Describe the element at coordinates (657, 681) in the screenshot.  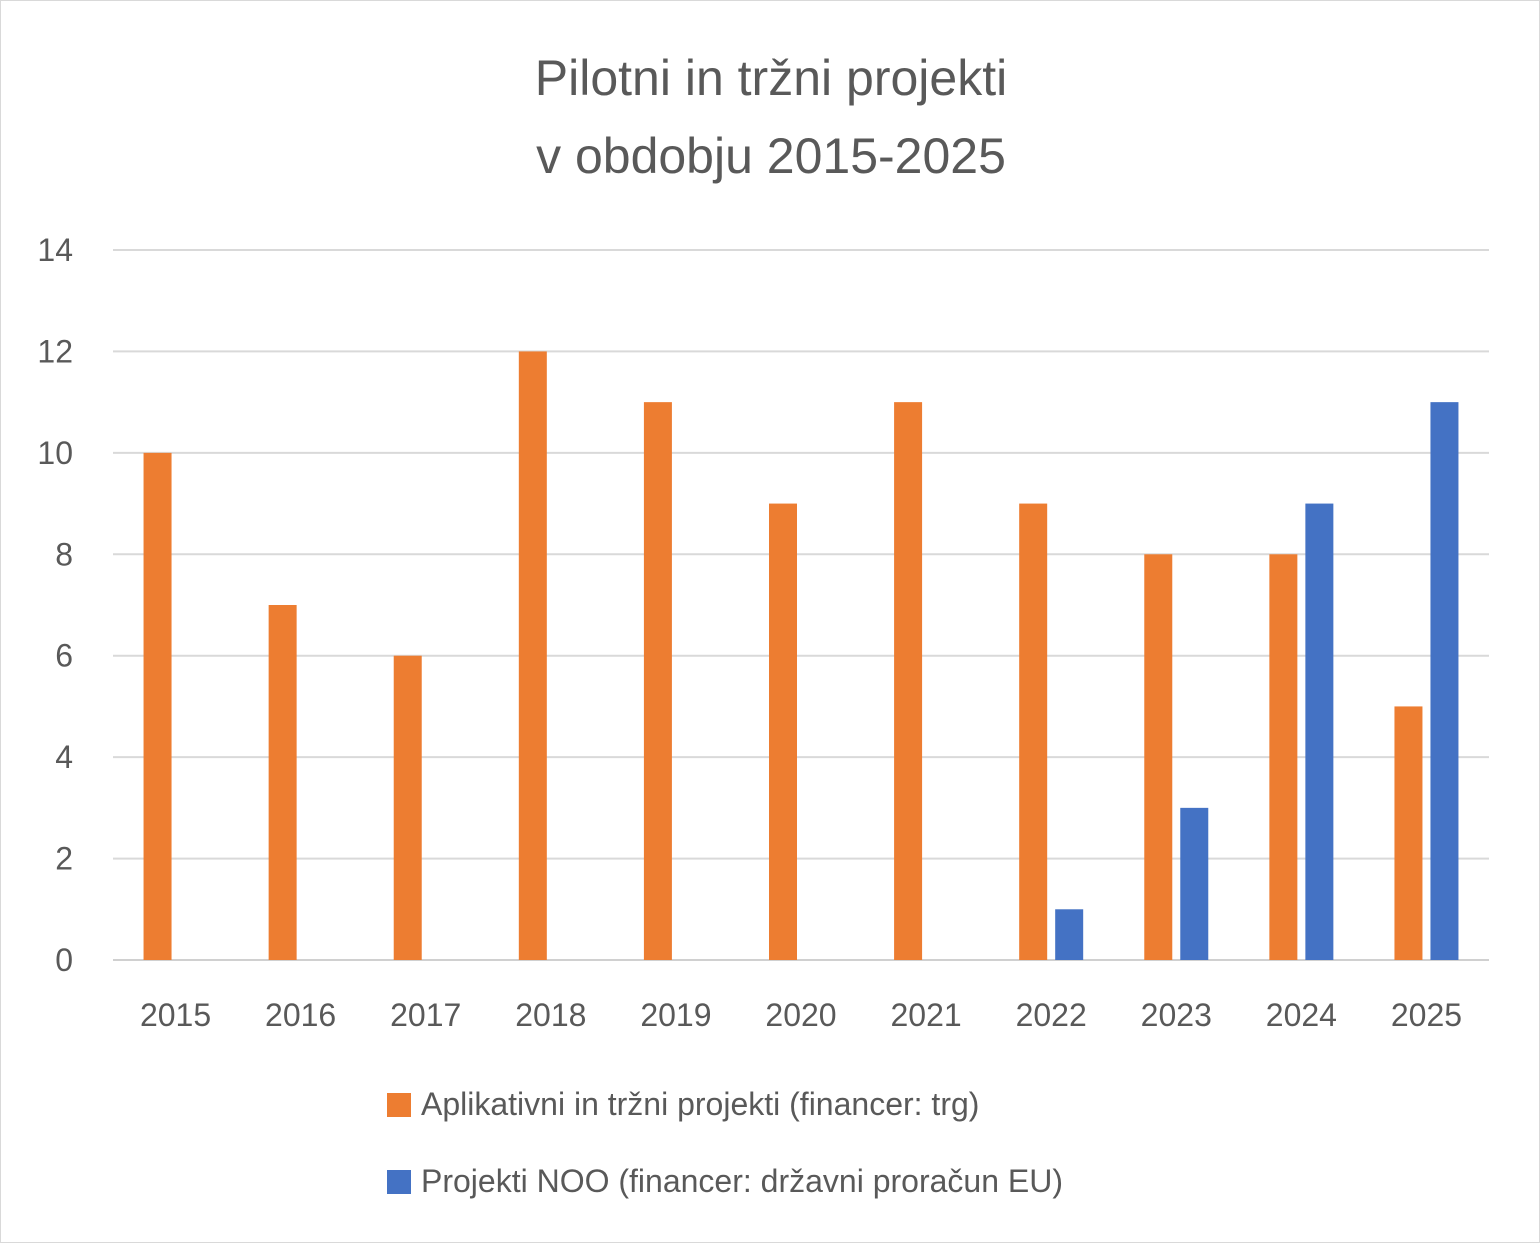
I see `bar-aplikativni-2019` at that location.